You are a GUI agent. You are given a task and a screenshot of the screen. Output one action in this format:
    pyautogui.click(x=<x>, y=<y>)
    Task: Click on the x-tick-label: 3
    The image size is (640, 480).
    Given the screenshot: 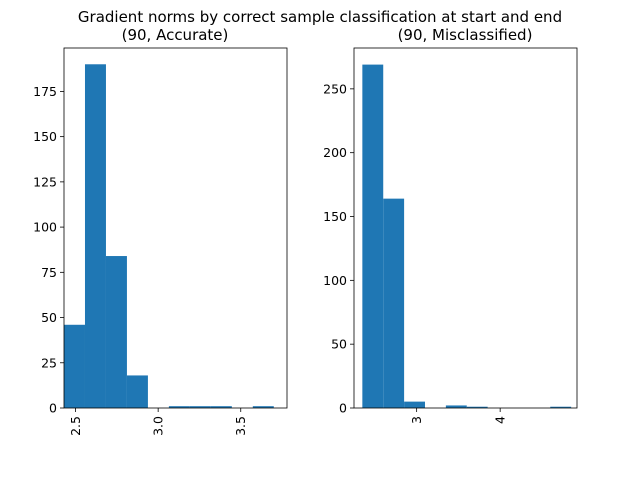 What is the action you would take?
    pyautogui.click(x=416, y=420)
    